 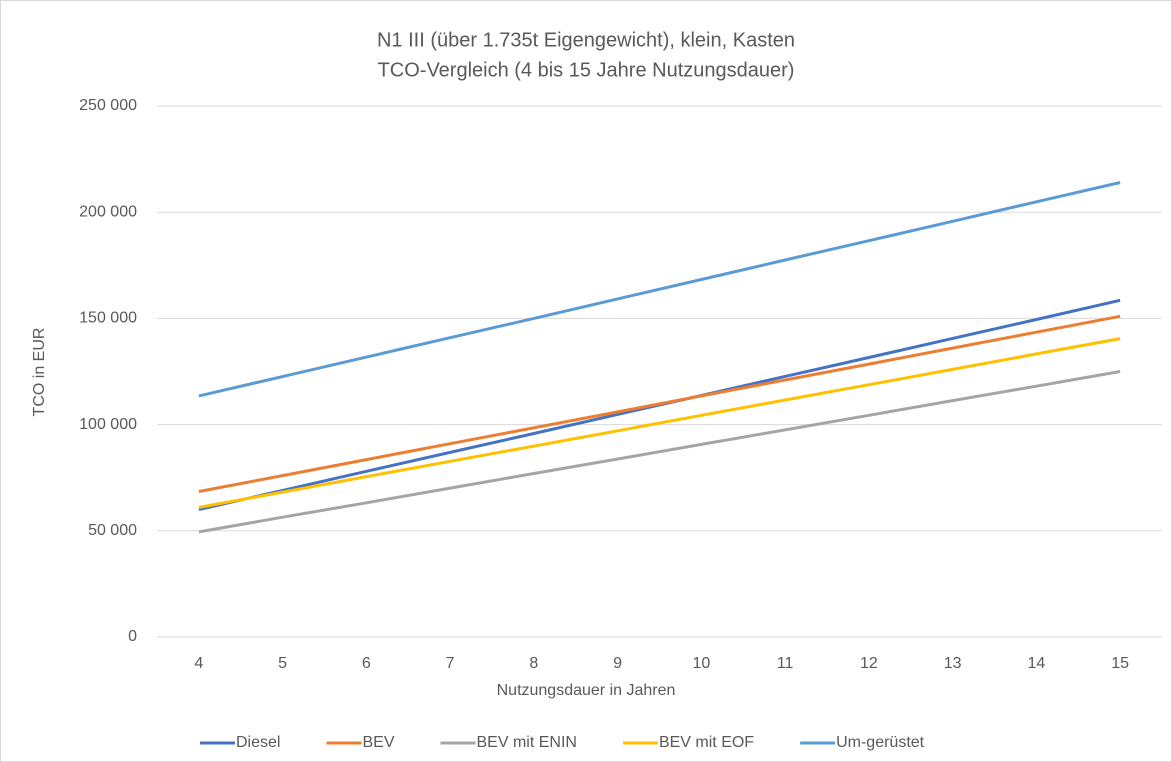 What do you see at coordinates (1120, 663) in the screenshot?
I see `x-tick-label: 15` at bounding box center [1120, 663].